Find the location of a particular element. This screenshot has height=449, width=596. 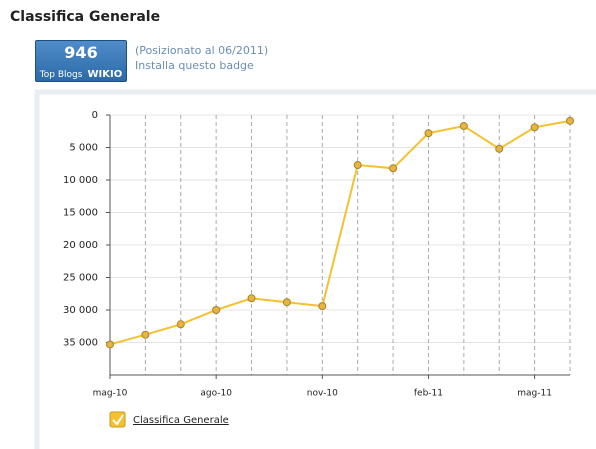

badge-link: Installa questo badge is located at coordinates (194, 65).